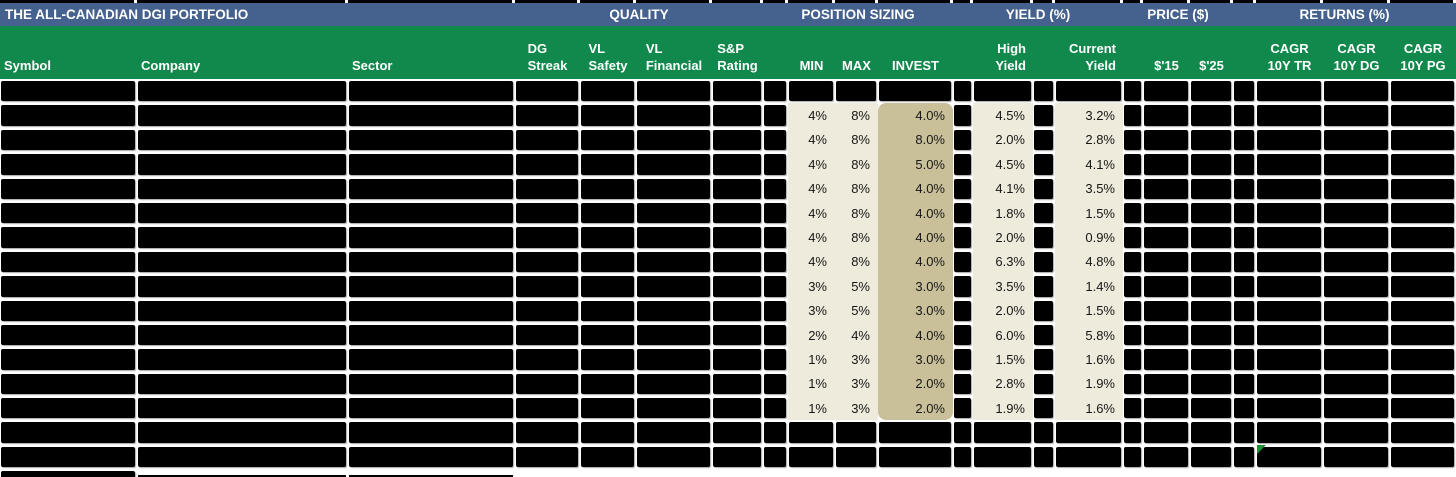 This screenshot has width=1456, height=477. Describe the element at coordinates (1010, 262) in the screenshot. I see `cell-high-yield: 6.3%` at that location.